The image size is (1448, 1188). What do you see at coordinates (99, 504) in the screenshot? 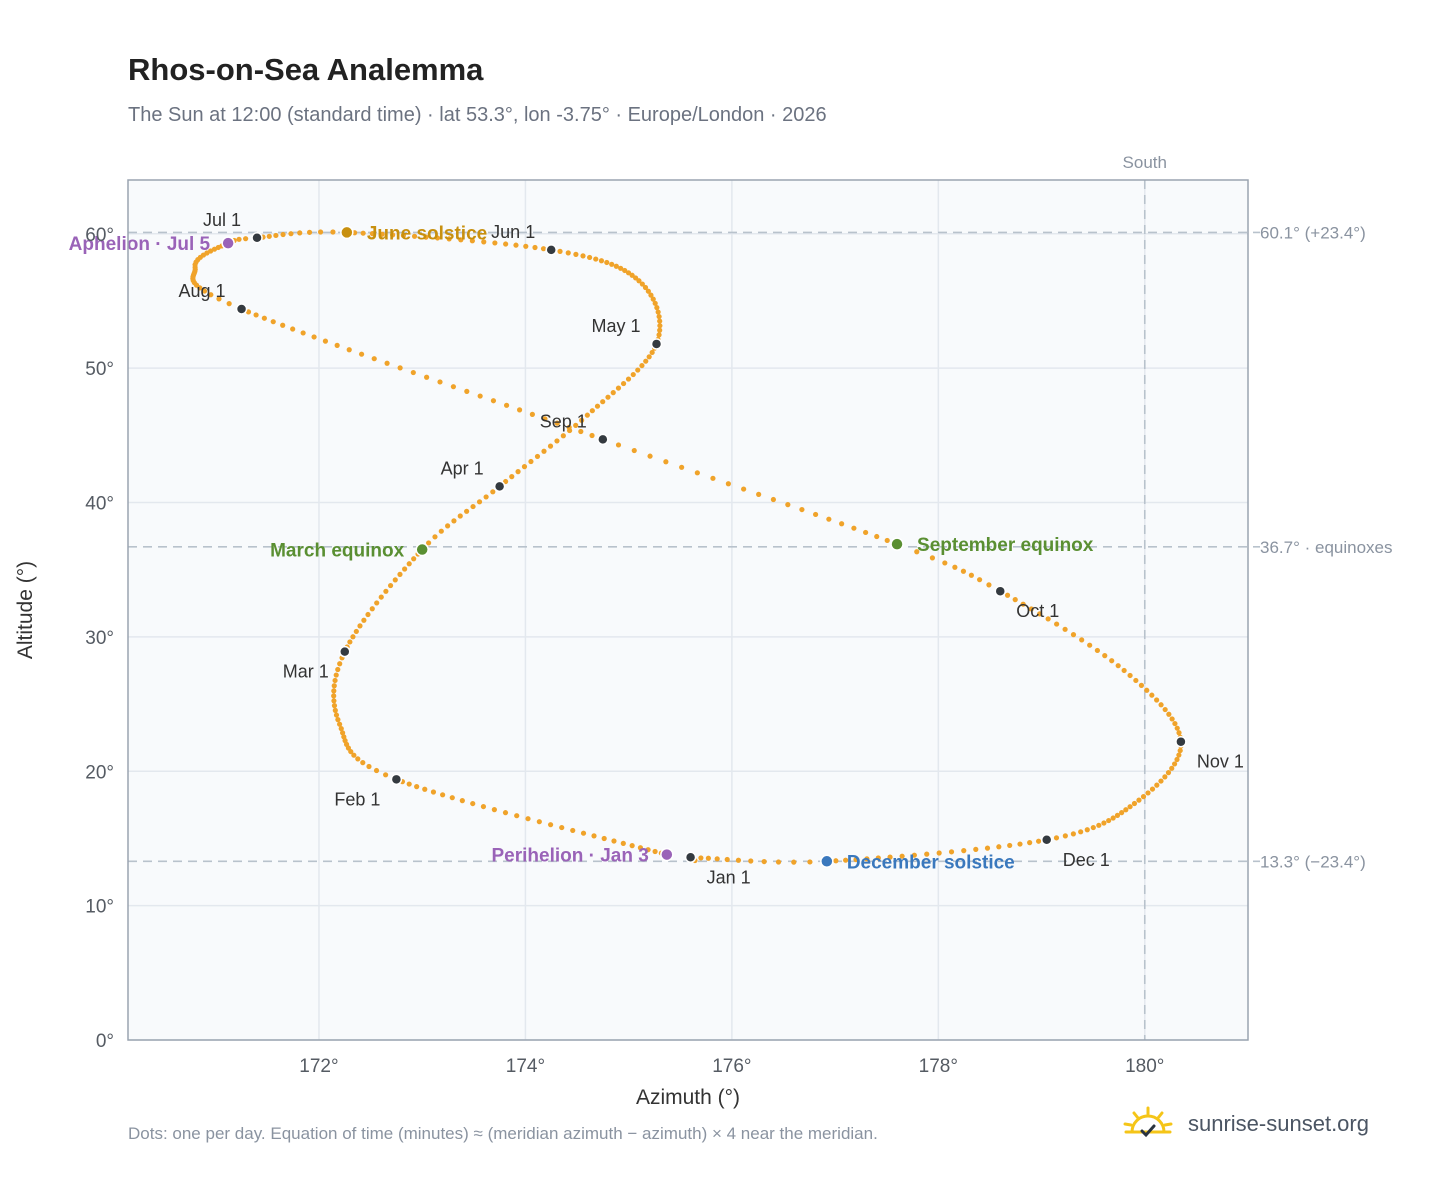
I see `y-tick-label: 40°` at bounding box center [99, 504].